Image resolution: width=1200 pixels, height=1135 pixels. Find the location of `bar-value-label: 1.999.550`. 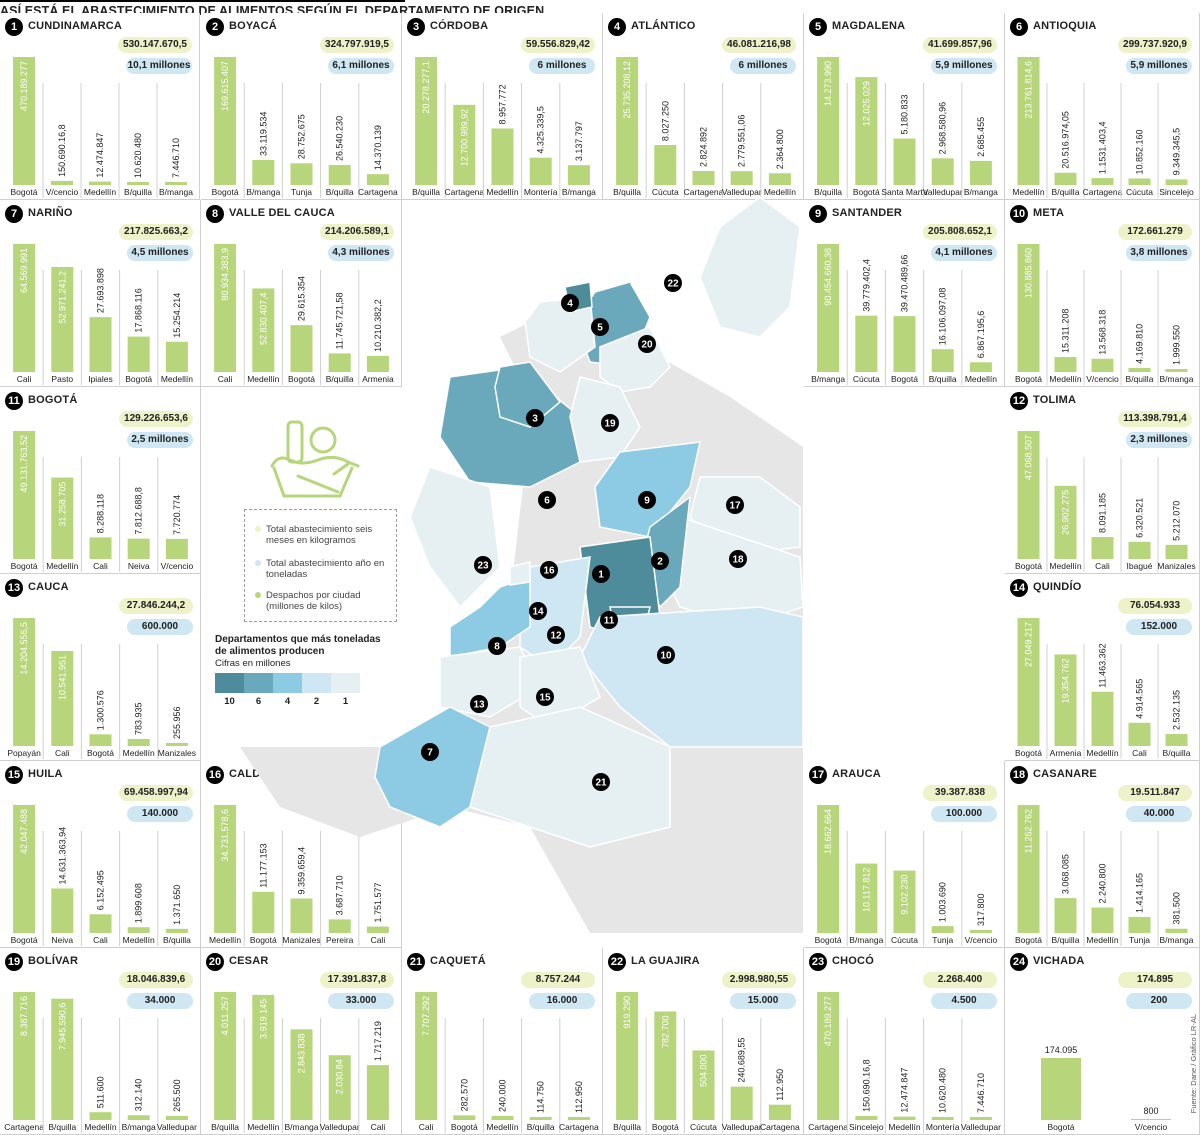

bar-value-label: 1.999.550 is located at coordinates (1177, 345).